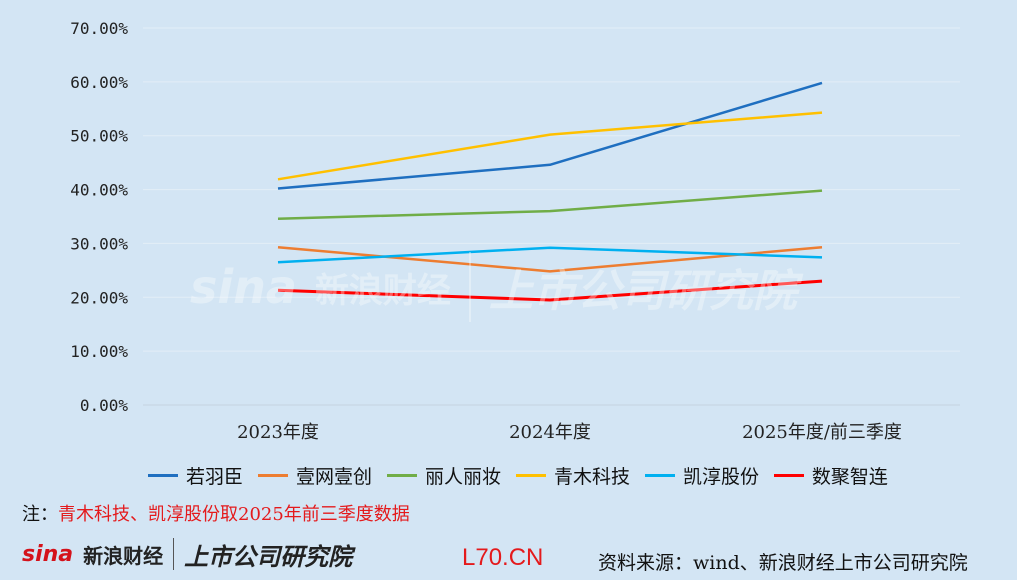 The height and width of the screenshot is (580, 1017). I want to click on brand-divider, so click(174, 554).